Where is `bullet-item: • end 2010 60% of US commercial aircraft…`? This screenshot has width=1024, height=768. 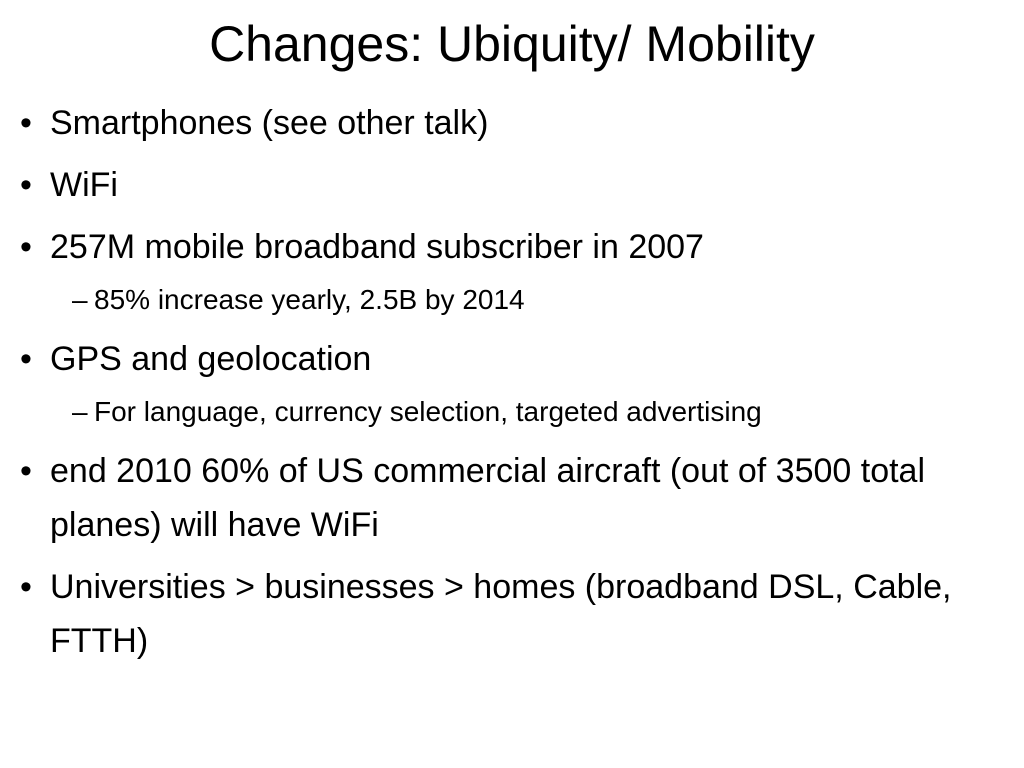 bullet-item: • end 2010 60% of US commercial aircraft… is located at coordinates (509, 498).